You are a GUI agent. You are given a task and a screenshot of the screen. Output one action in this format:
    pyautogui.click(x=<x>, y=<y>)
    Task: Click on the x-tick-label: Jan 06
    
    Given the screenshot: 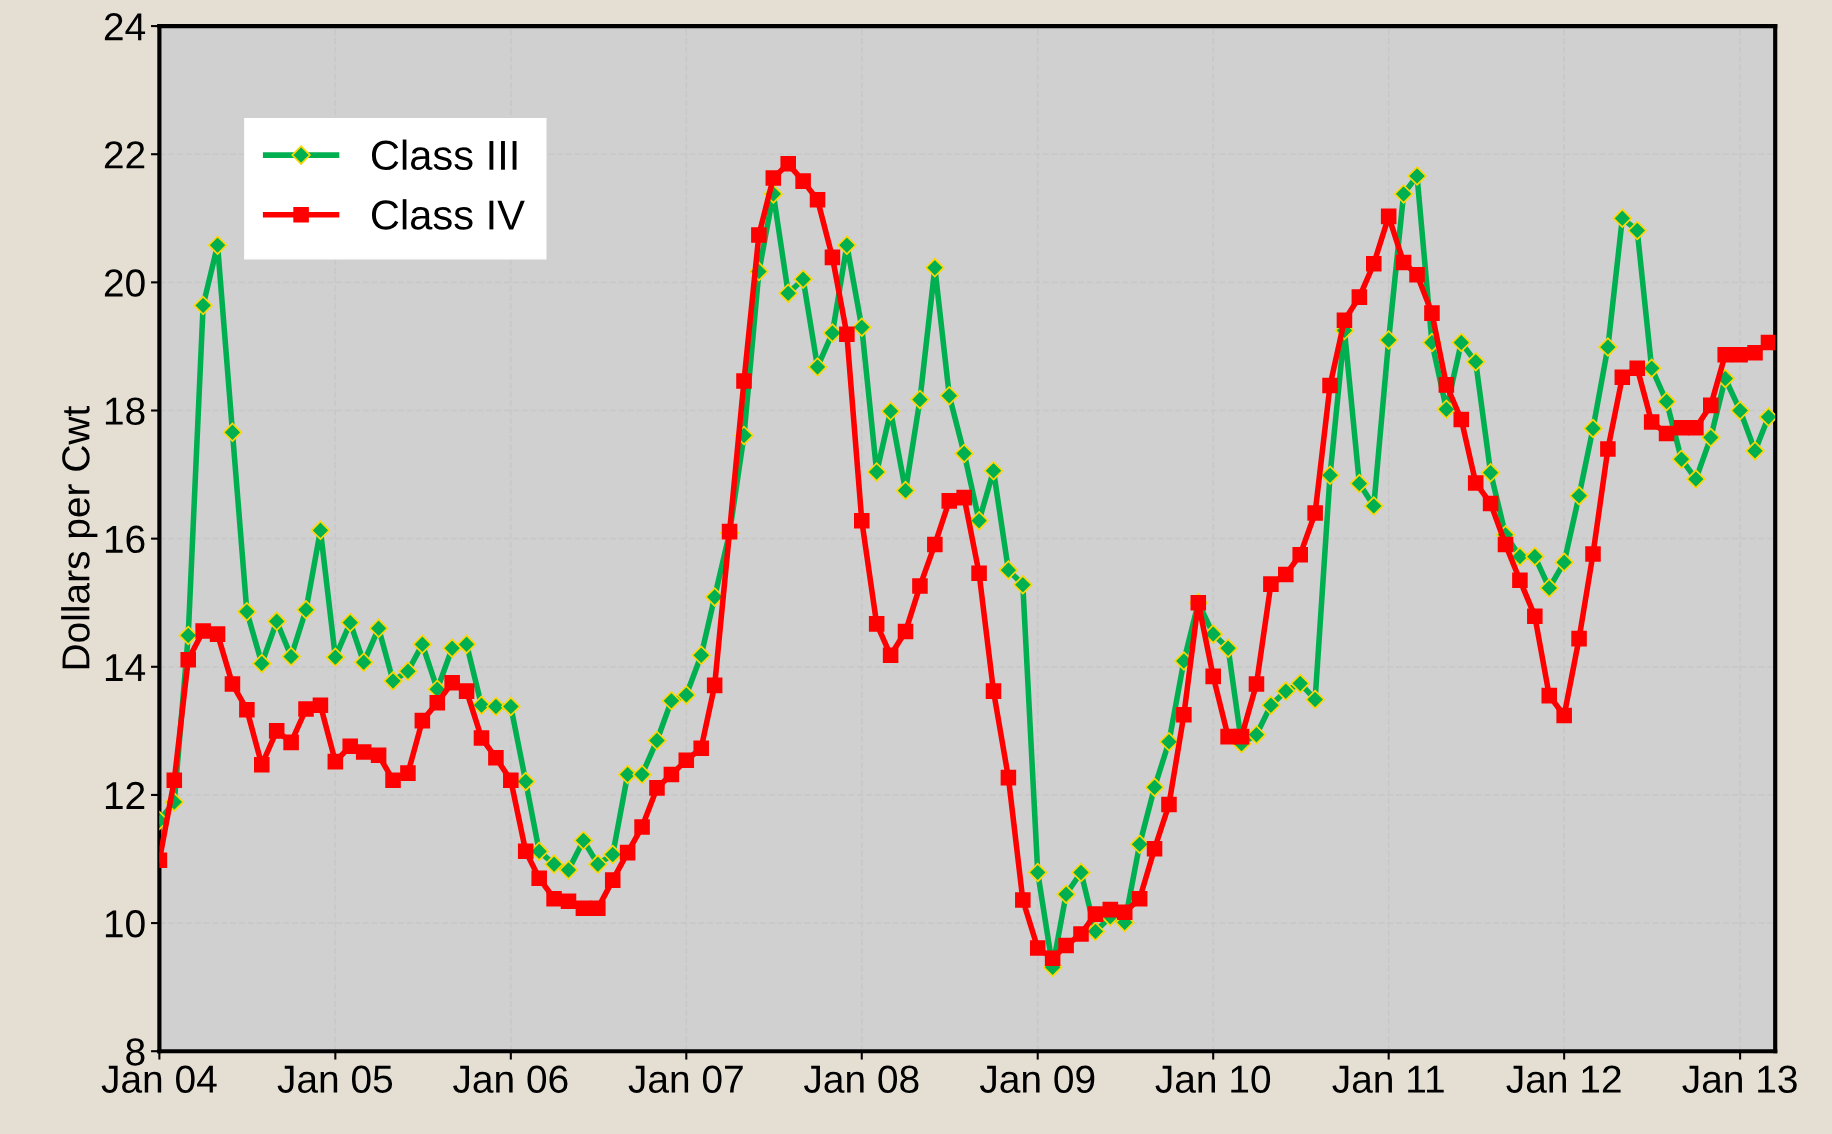 What is the action you would take?
    pyautogui.click(x=510, y=1079)
    